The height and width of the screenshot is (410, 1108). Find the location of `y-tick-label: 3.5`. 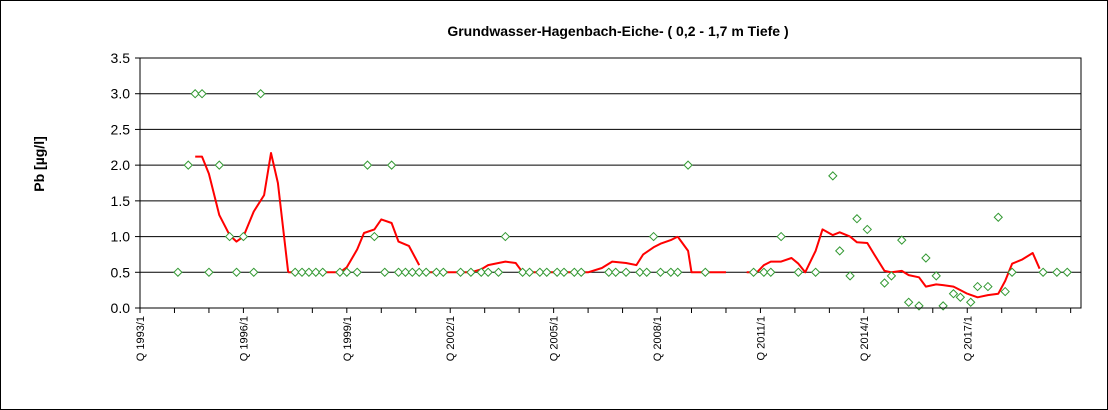

y-tick-label: 3.5 is located at coordinates (121, 58).